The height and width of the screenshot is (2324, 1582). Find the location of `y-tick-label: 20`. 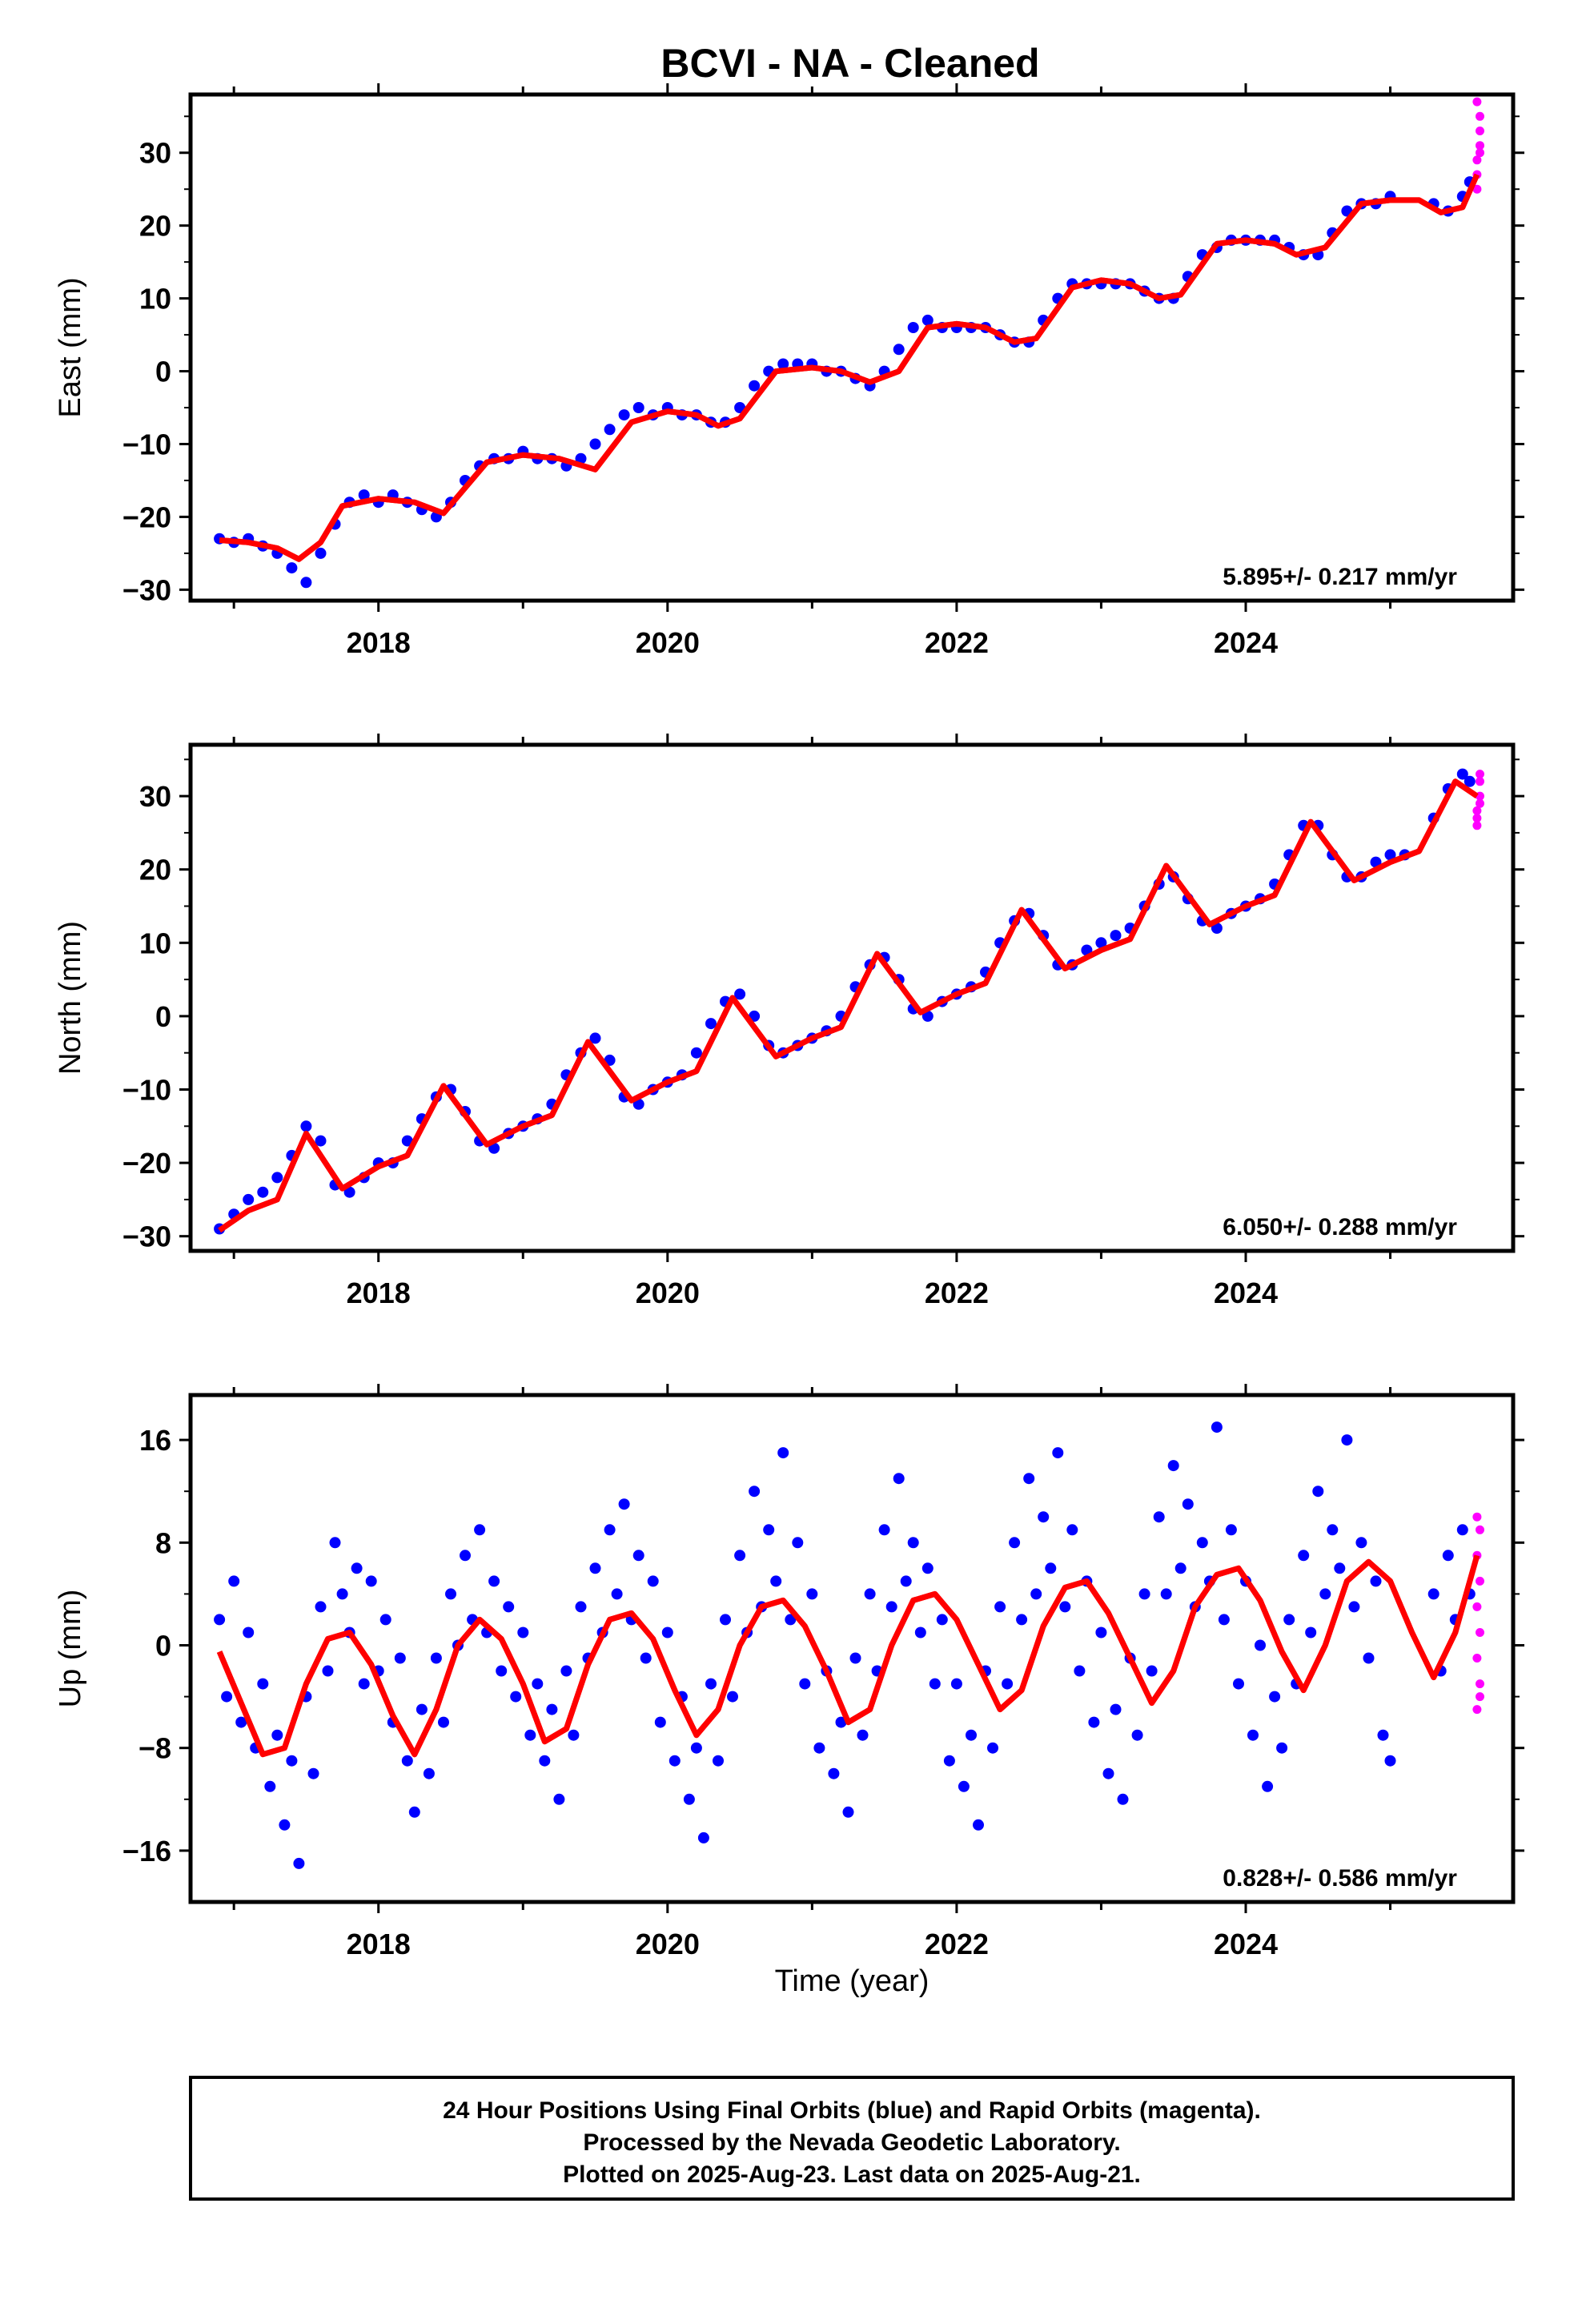

y-tick-label: 20 is located at coordinates (155, 870).